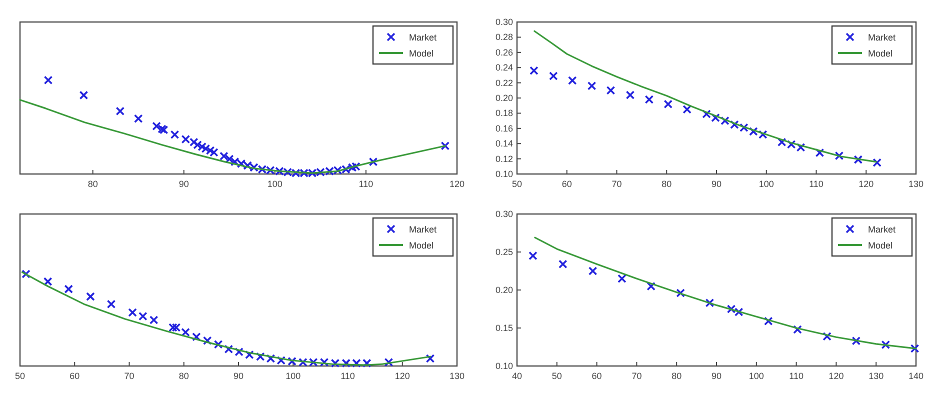 The width and height of the screenshot is (934, 401). What do you see at coordinates (504, 37) in the screenshot?
I see `y-tick-label: 0.28` at bounding box center [504, 37].